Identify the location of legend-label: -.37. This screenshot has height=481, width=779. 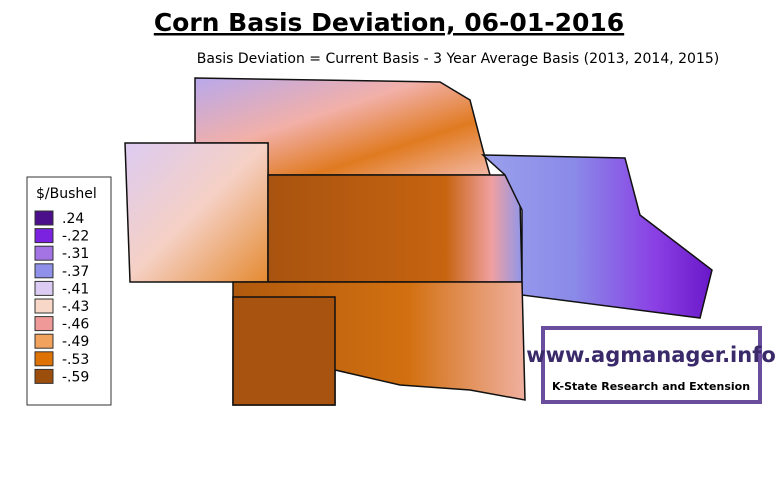
(75, 272).